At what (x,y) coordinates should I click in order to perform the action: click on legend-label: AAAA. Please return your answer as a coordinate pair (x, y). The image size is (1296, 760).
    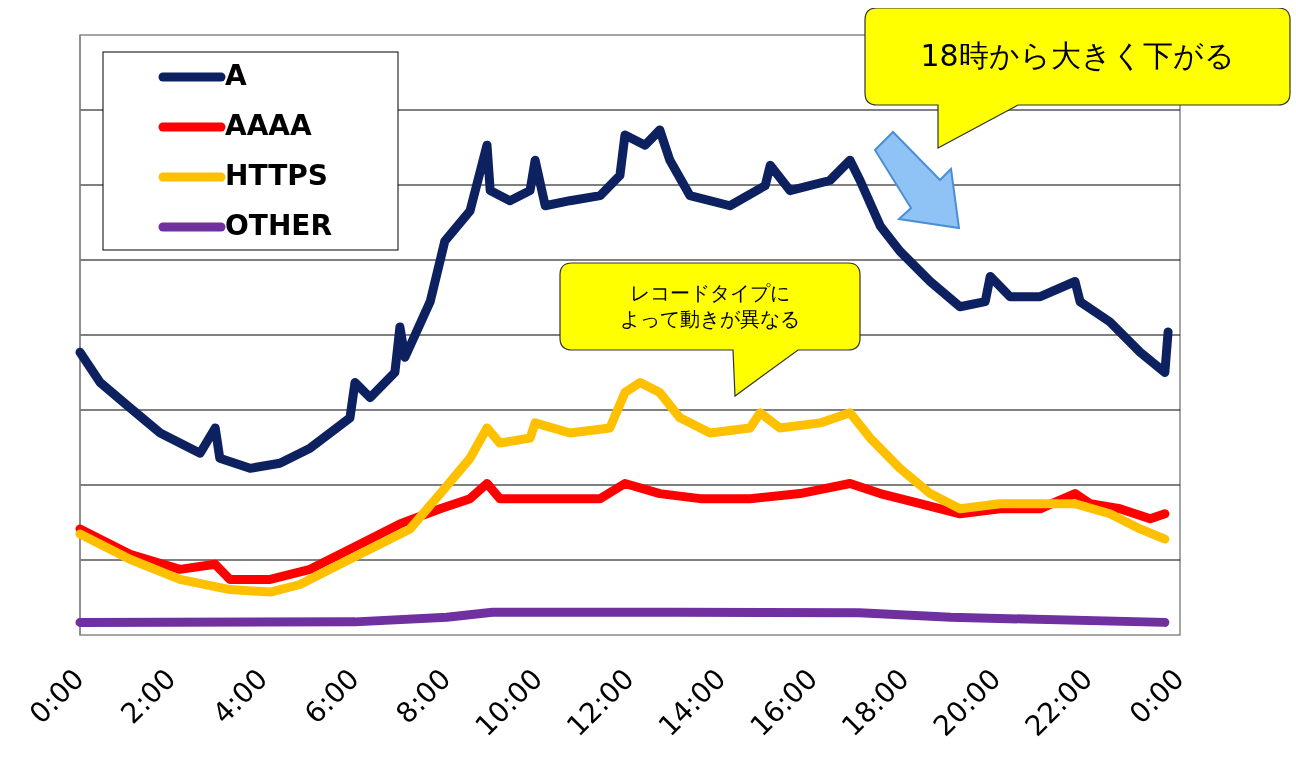
    Looking at the image, I should click on (269, 125).